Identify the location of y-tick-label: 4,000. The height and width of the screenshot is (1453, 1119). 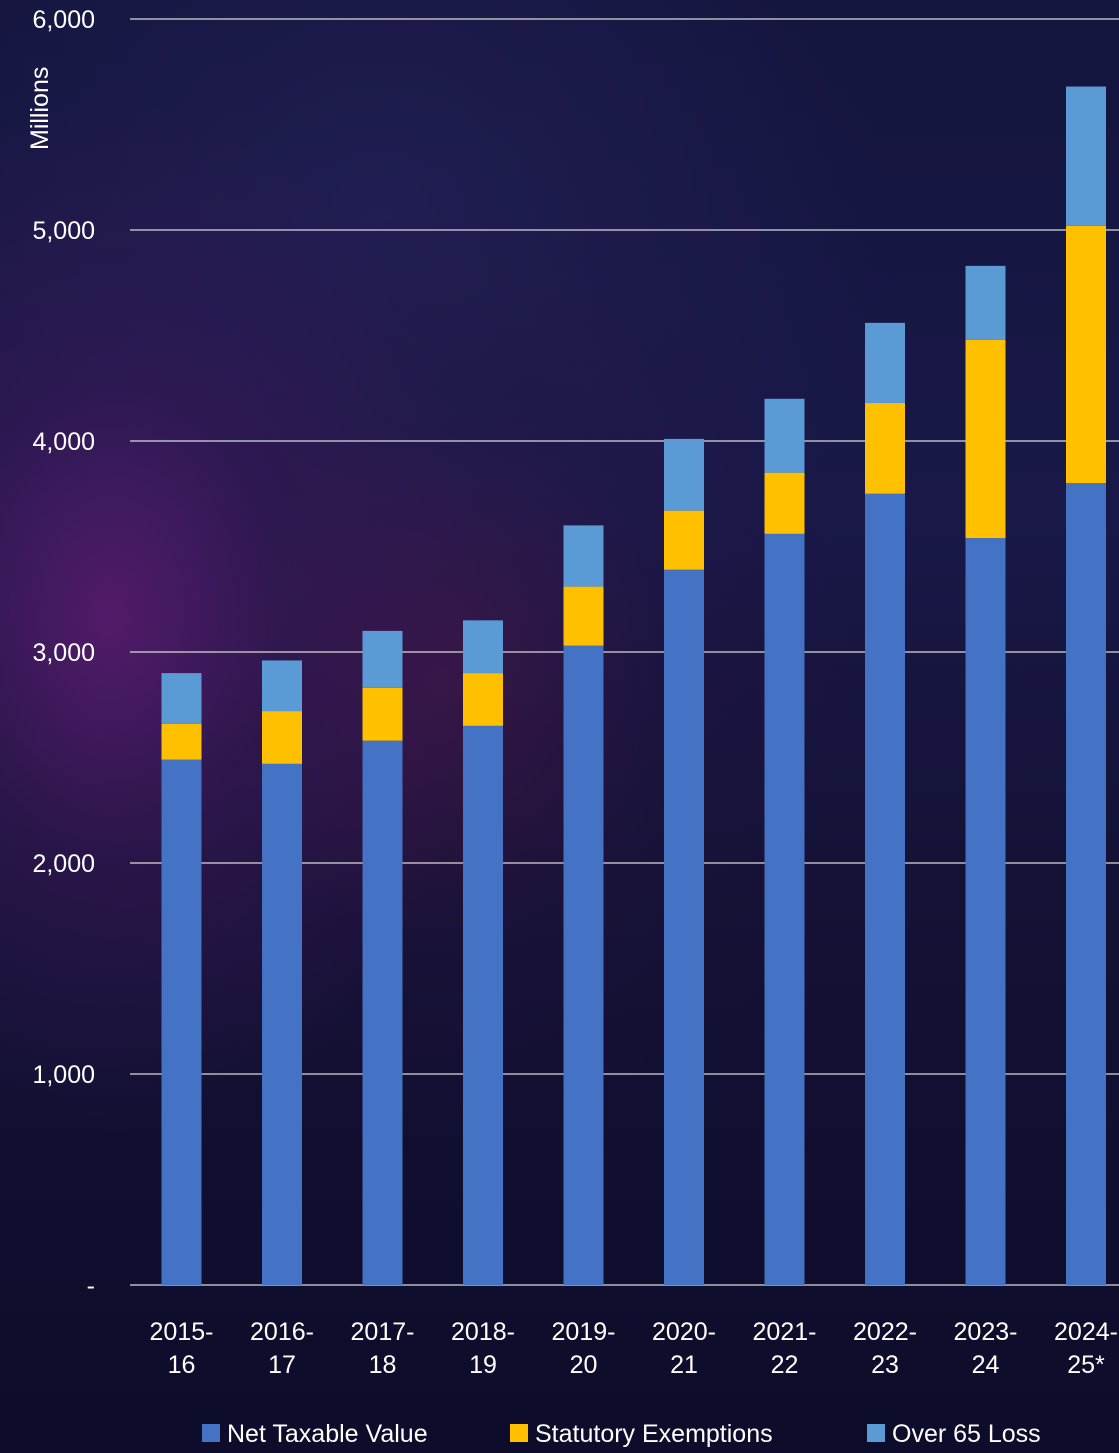
(63, 442).